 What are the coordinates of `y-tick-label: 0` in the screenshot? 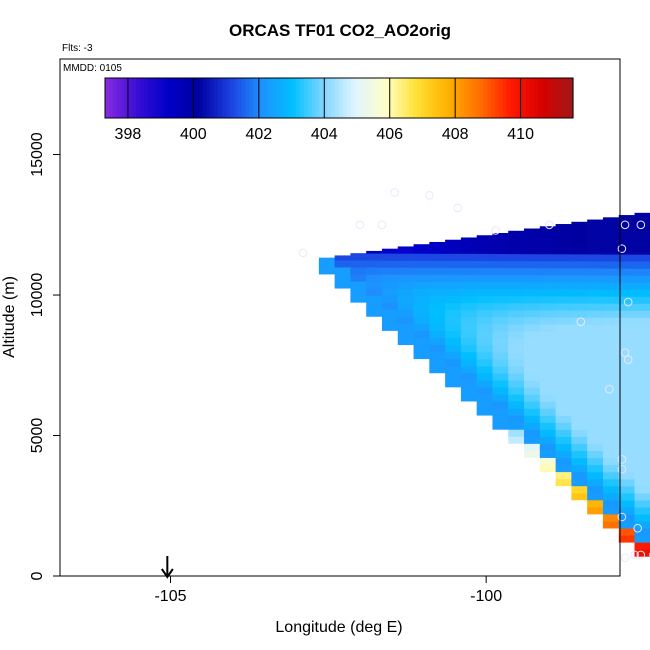 It's located at (37, 575).